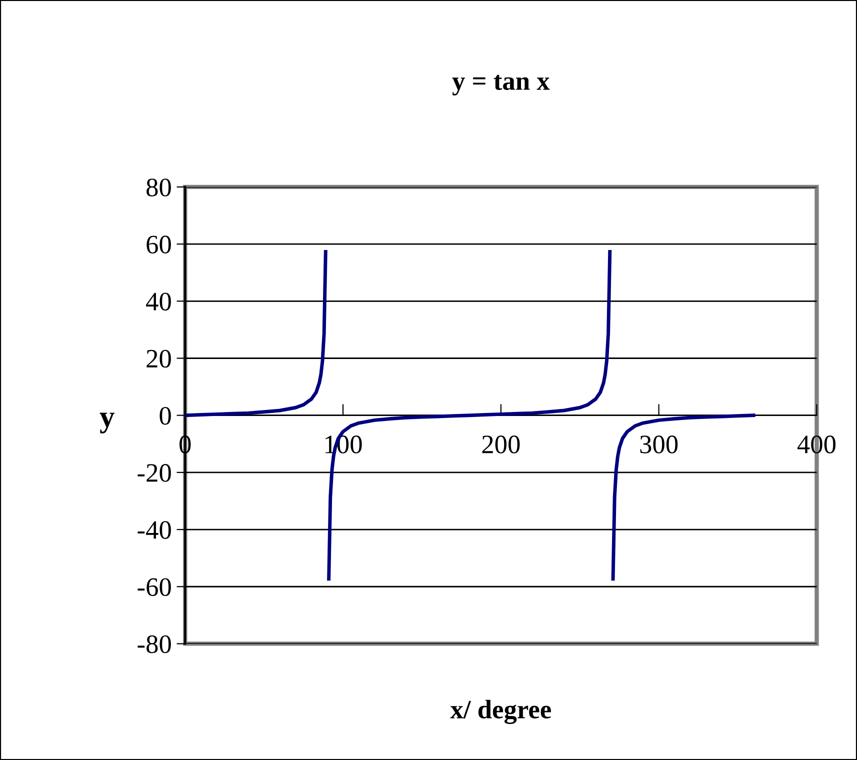  What do you see at coordinates (659, 445) in the screenshot?
I see `x-tick-label: 300` at bounding box center [659, 445].